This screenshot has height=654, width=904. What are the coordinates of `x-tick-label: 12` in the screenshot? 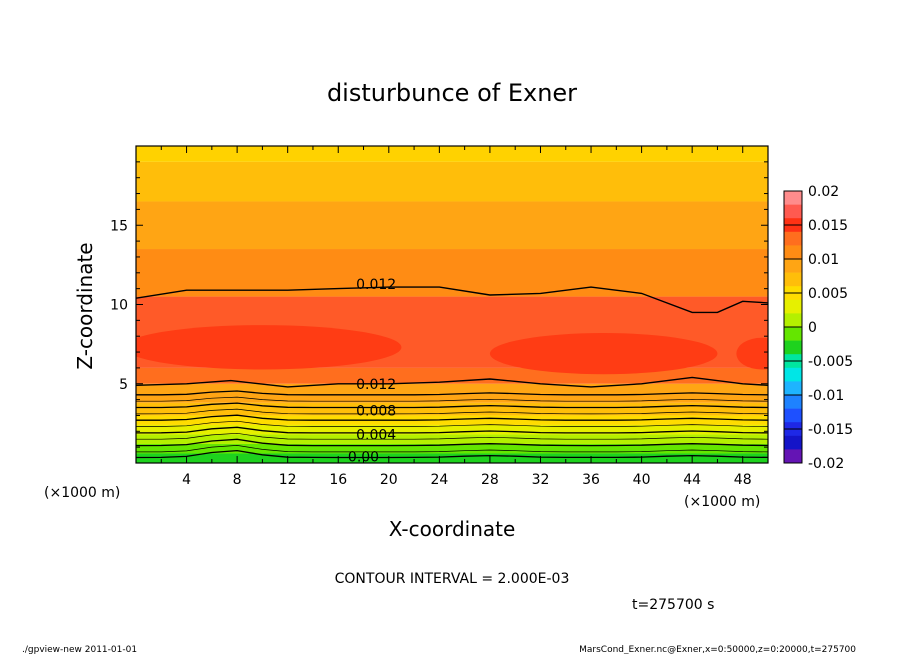 It's located at (288, 480).